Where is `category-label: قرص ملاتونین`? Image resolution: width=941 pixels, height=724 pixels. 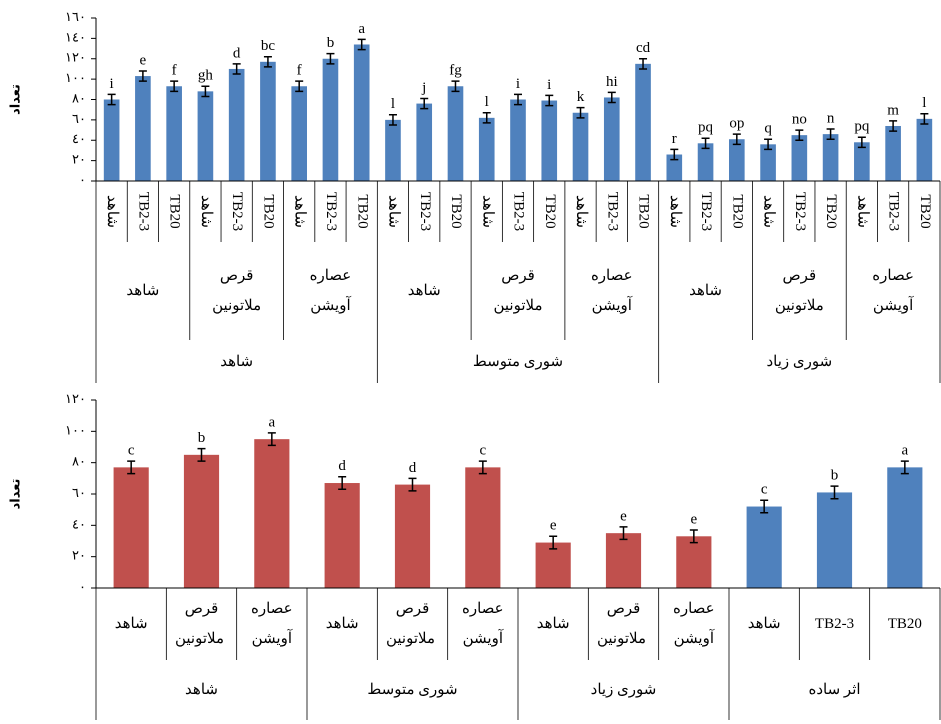
category-label: قرص ملاتونین is located at coordinates (623, 624).